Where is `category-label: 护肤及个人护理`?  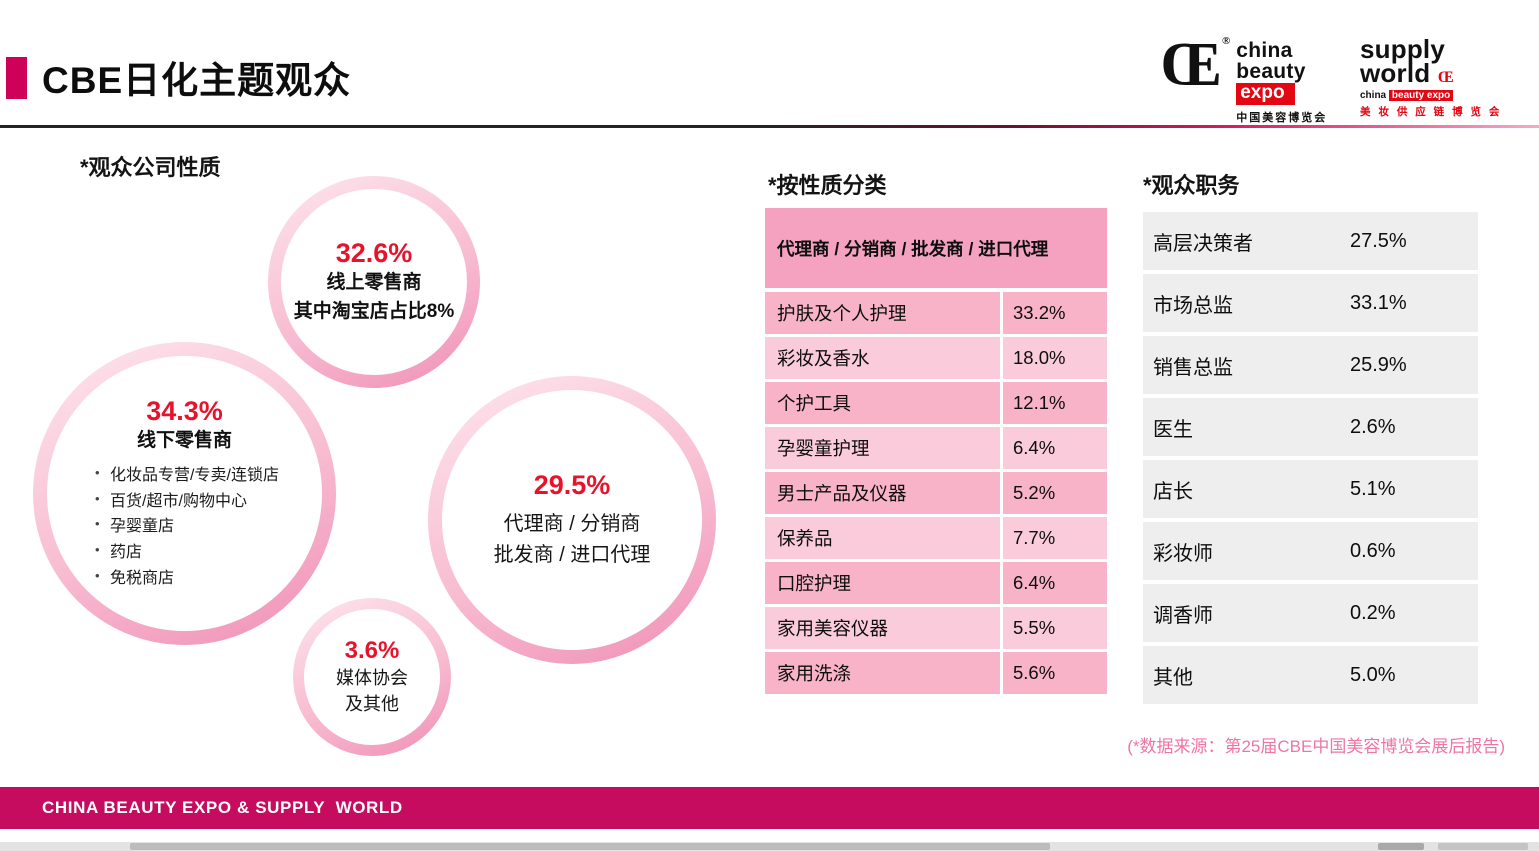 category-label: 护肤及个人护理 is located at coordinates (882, 313).